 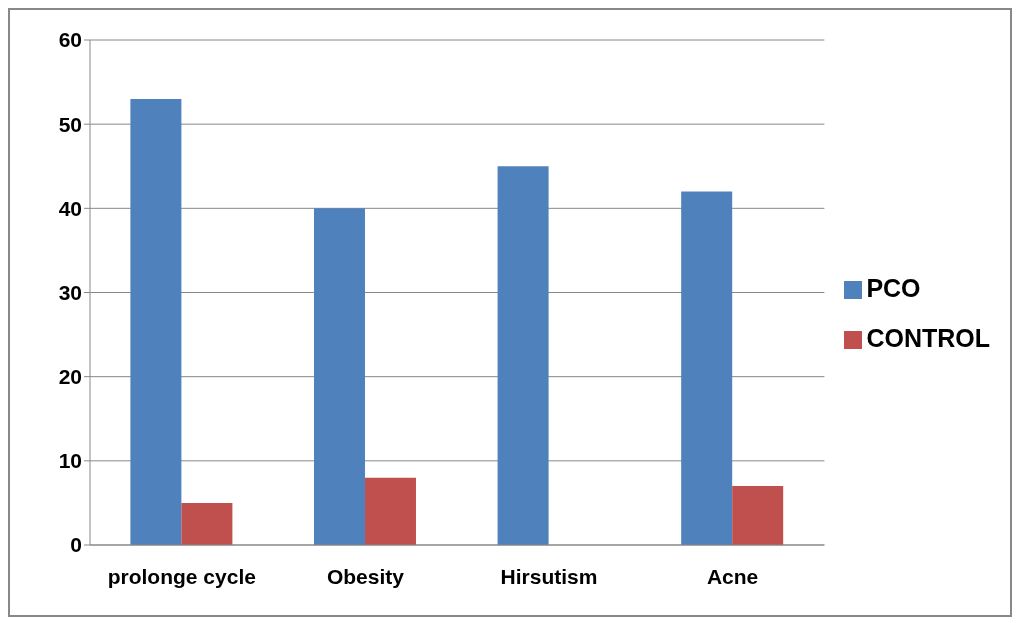 I want to click on y-tick-label: 60, so click(x=70, y=40).